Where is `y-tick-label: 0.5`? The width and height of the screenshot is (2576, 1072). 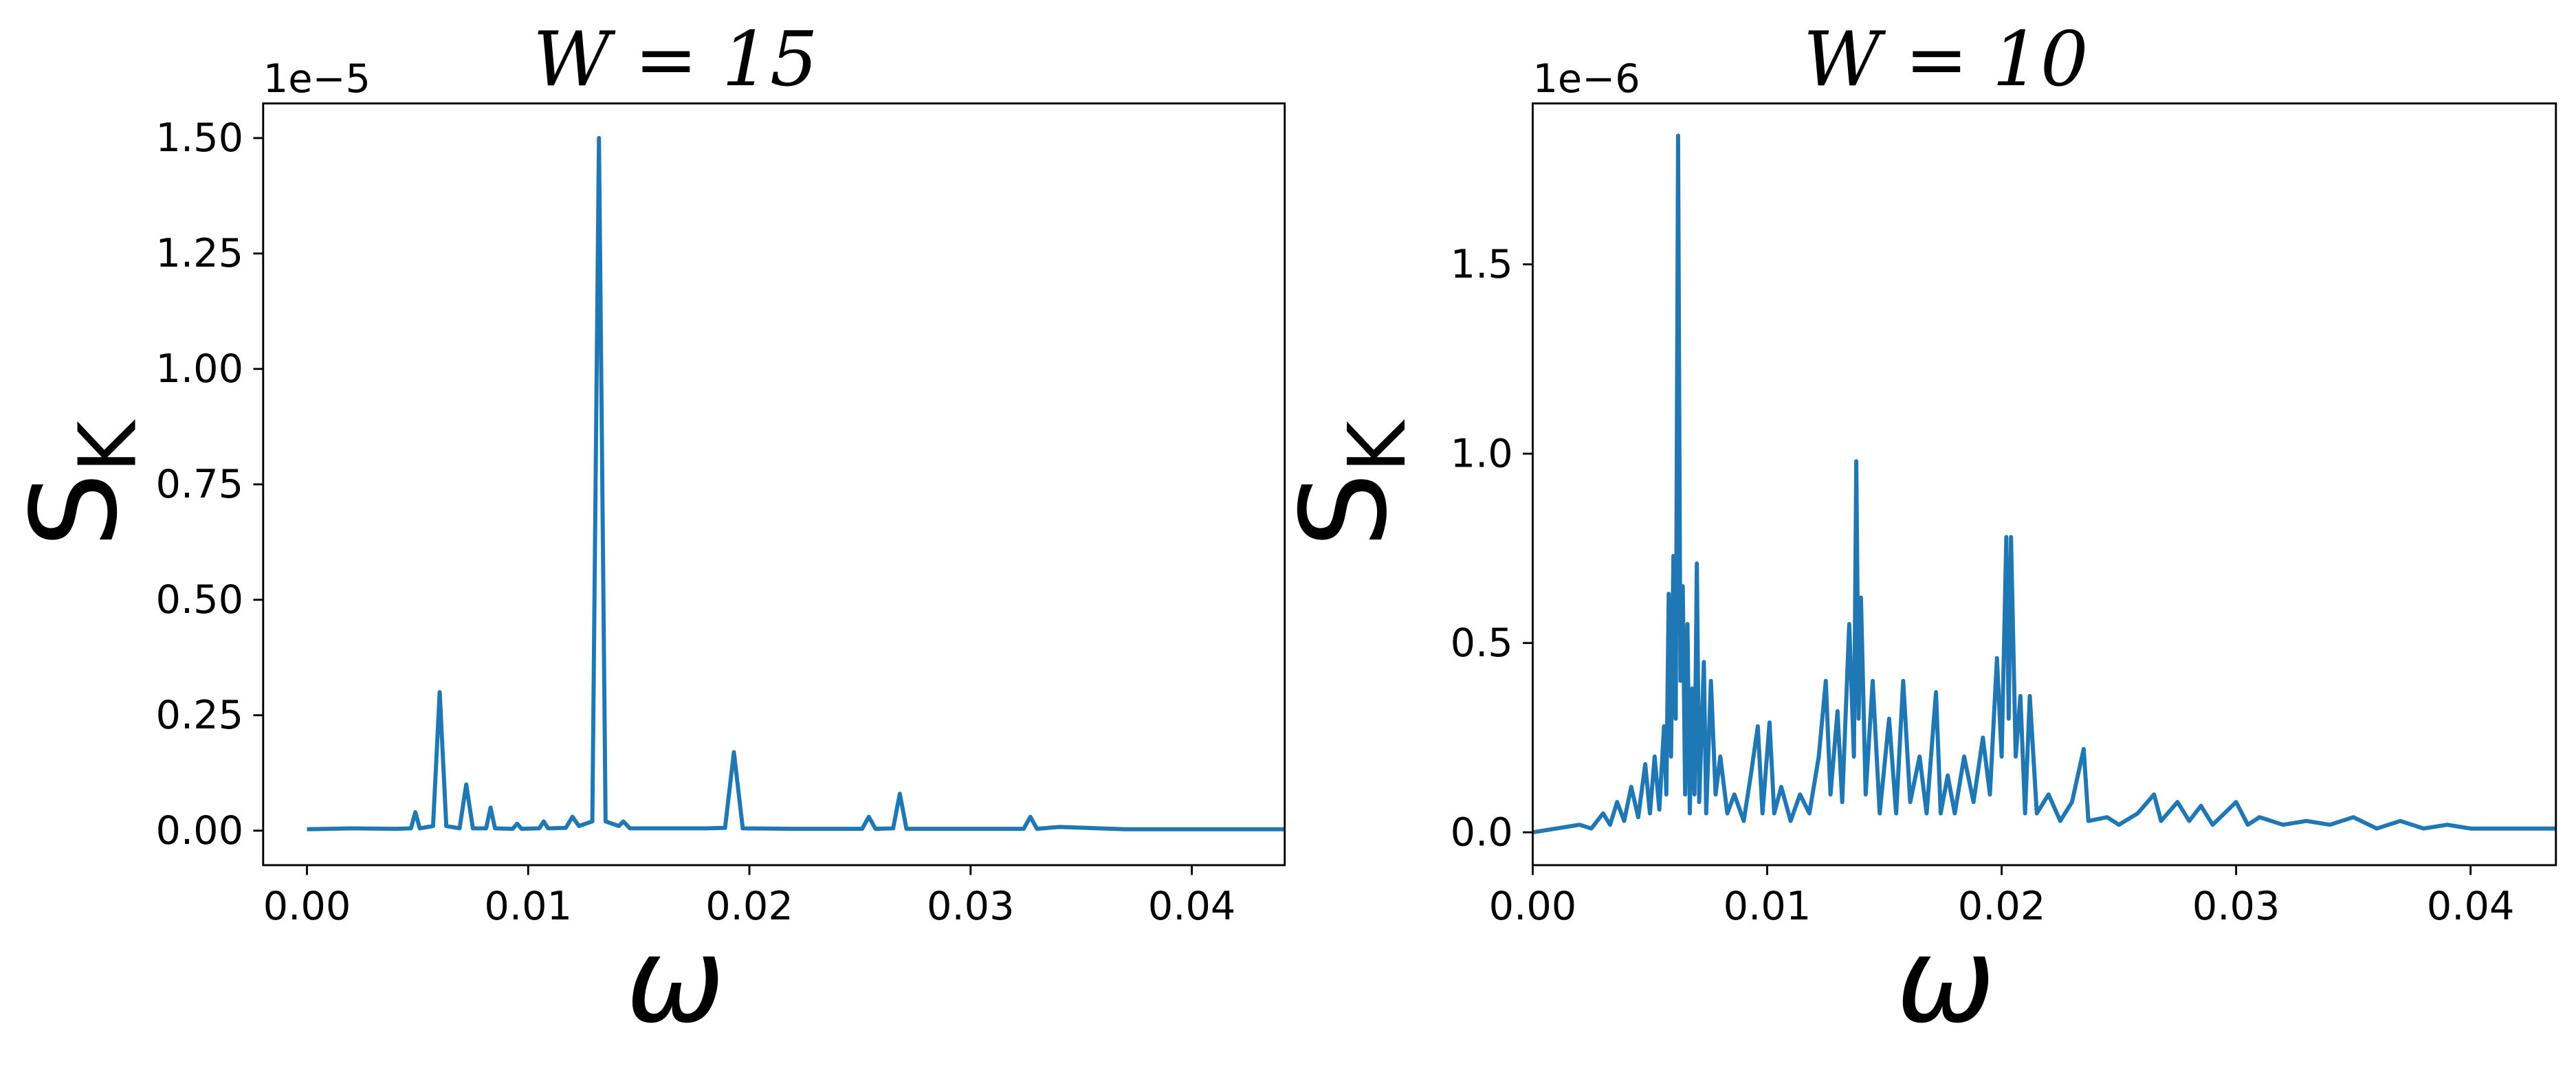
y-tick-label: 0.5 is located at coordinates (1482, 643).